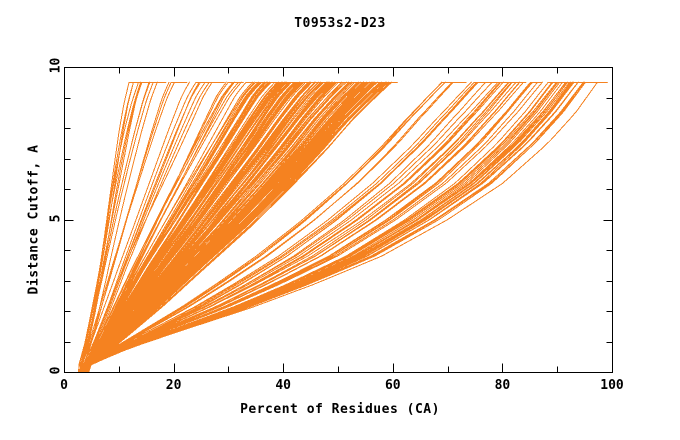 The width and height of the screenshot is (680, 440). What do you see at coordinates (340, 409) in the screenshot?
I see `x-axis-title: Percent of Residues (CA)` at bounding box center [340, 409].